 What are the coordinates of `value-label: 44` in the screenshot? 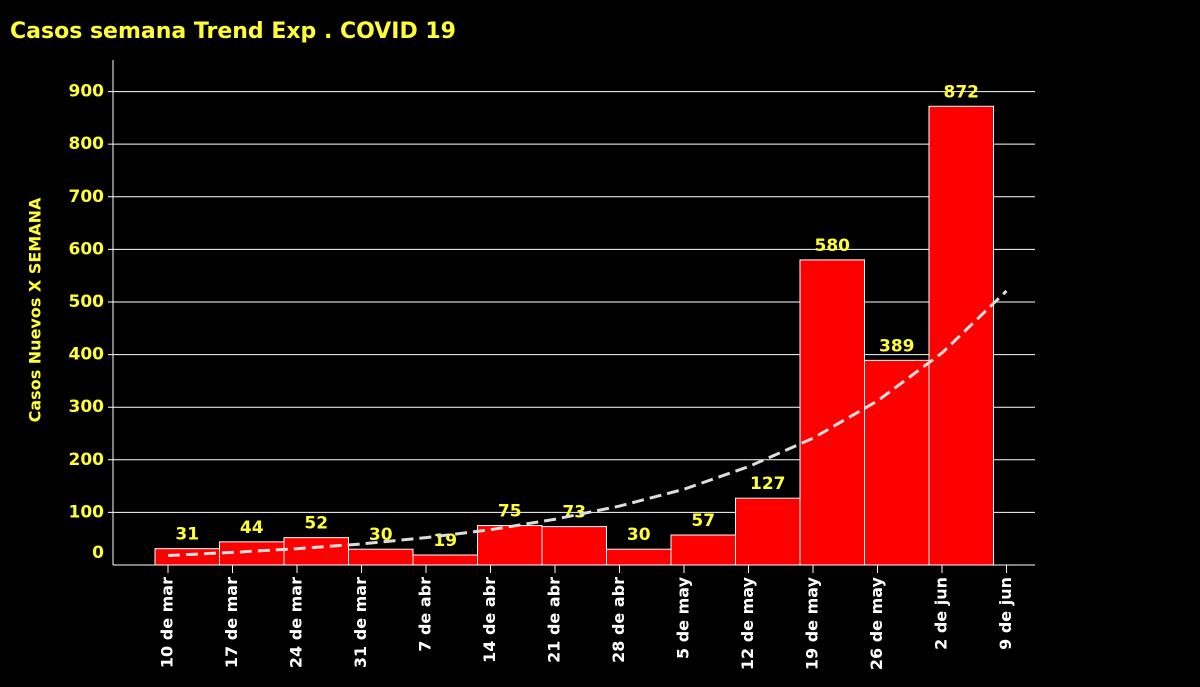 It's located at (252, 528).